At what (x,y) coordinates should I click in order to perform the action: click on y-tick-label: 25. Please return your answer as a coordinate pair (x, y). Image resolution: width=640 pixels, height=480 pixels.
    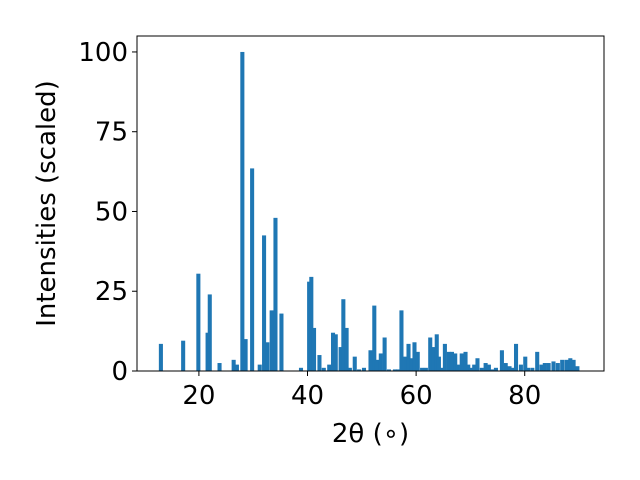
    Looking at the image, I should click on (111, 292).